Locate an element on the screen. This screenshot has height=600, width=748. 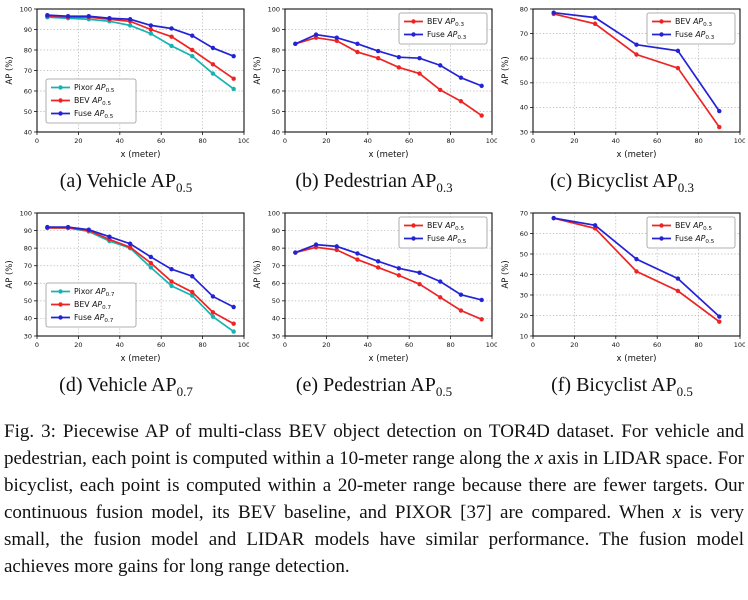
subplot-f-title: (f) Bicyclist AP0.5 is located at coordinates (622, 387).